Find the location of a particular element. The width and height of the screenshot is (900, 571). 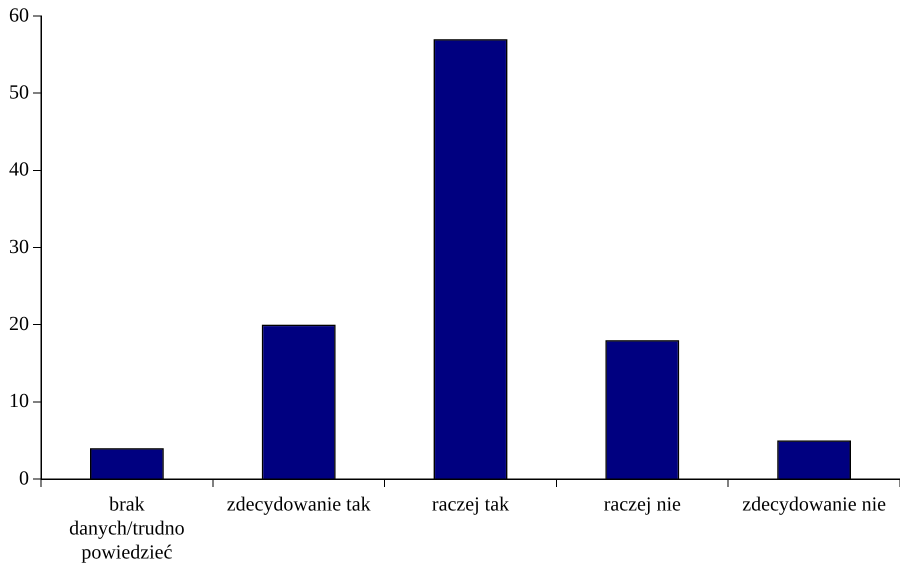

y-tick-label: 30 is located at coordinates (19, 247).